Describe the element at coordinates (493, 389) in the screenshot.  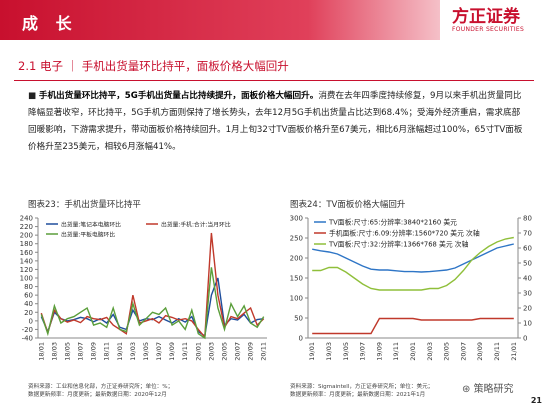
I see `watermark-text: 策略研究` at that location.